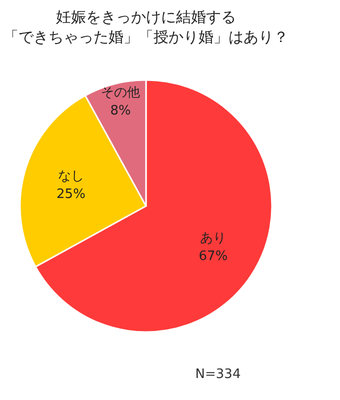 This screenshot has width=340, height=400. Describe the element at coordinates (213, 238) in the screenshot. I see `slice-label: あり` at that location.